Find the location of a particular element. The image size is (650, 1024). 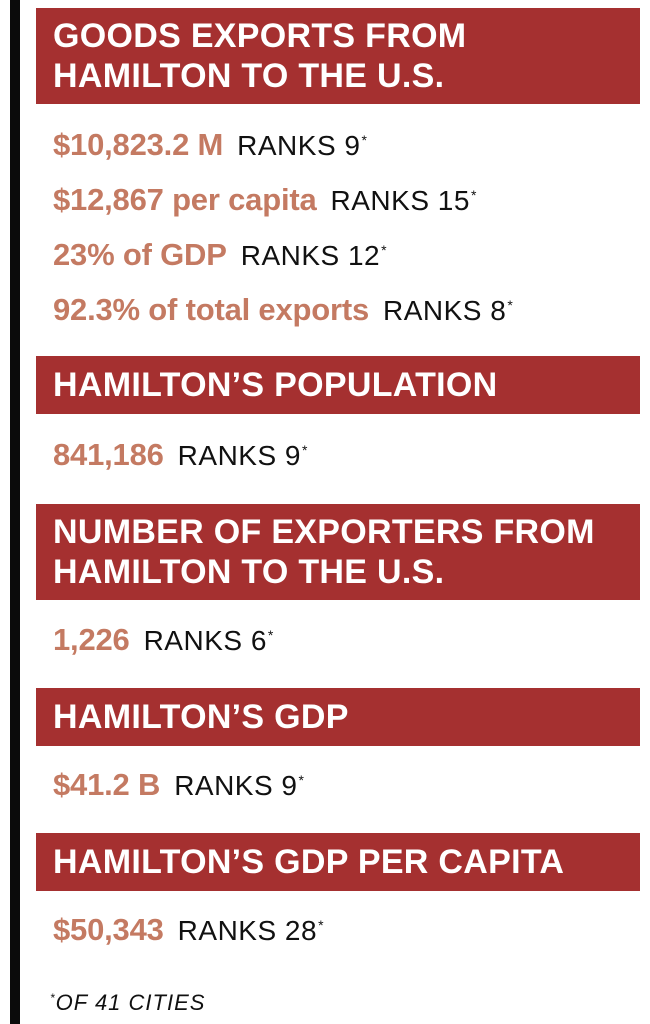

stat-row-exports-per-capita: $12,867 per capita RANKS 15* is located at coordinates (265, 200).